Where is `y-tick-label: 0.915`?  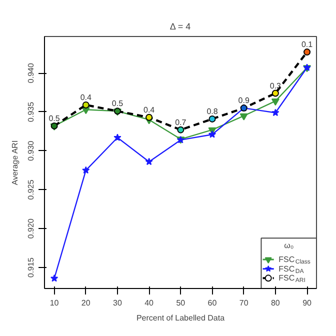
y-tick-label: 0.915 is located at coordinates (31, 267).